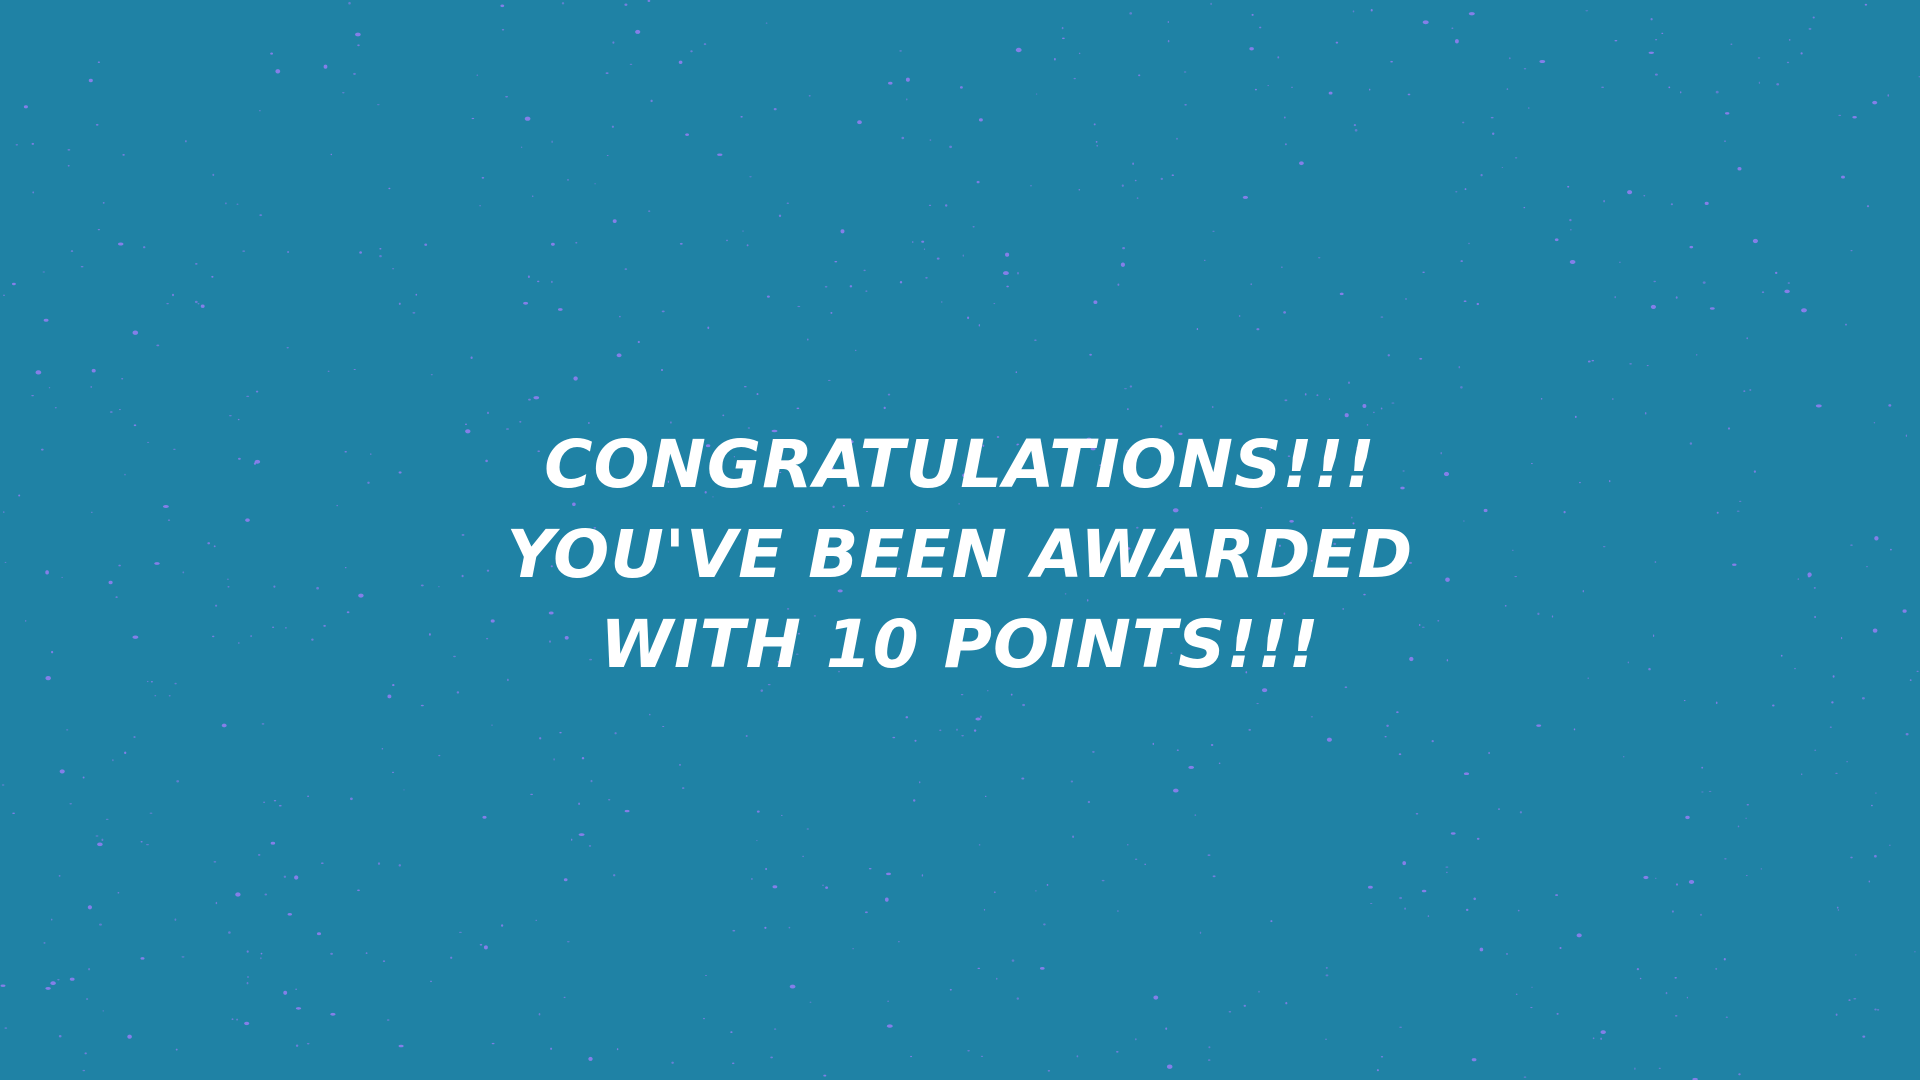  What do you see at coordinates (960, 464) in the screenshot?
I see `congratulations-text: CONGRATULATIONS!!!` at bounding box center [960, 464].